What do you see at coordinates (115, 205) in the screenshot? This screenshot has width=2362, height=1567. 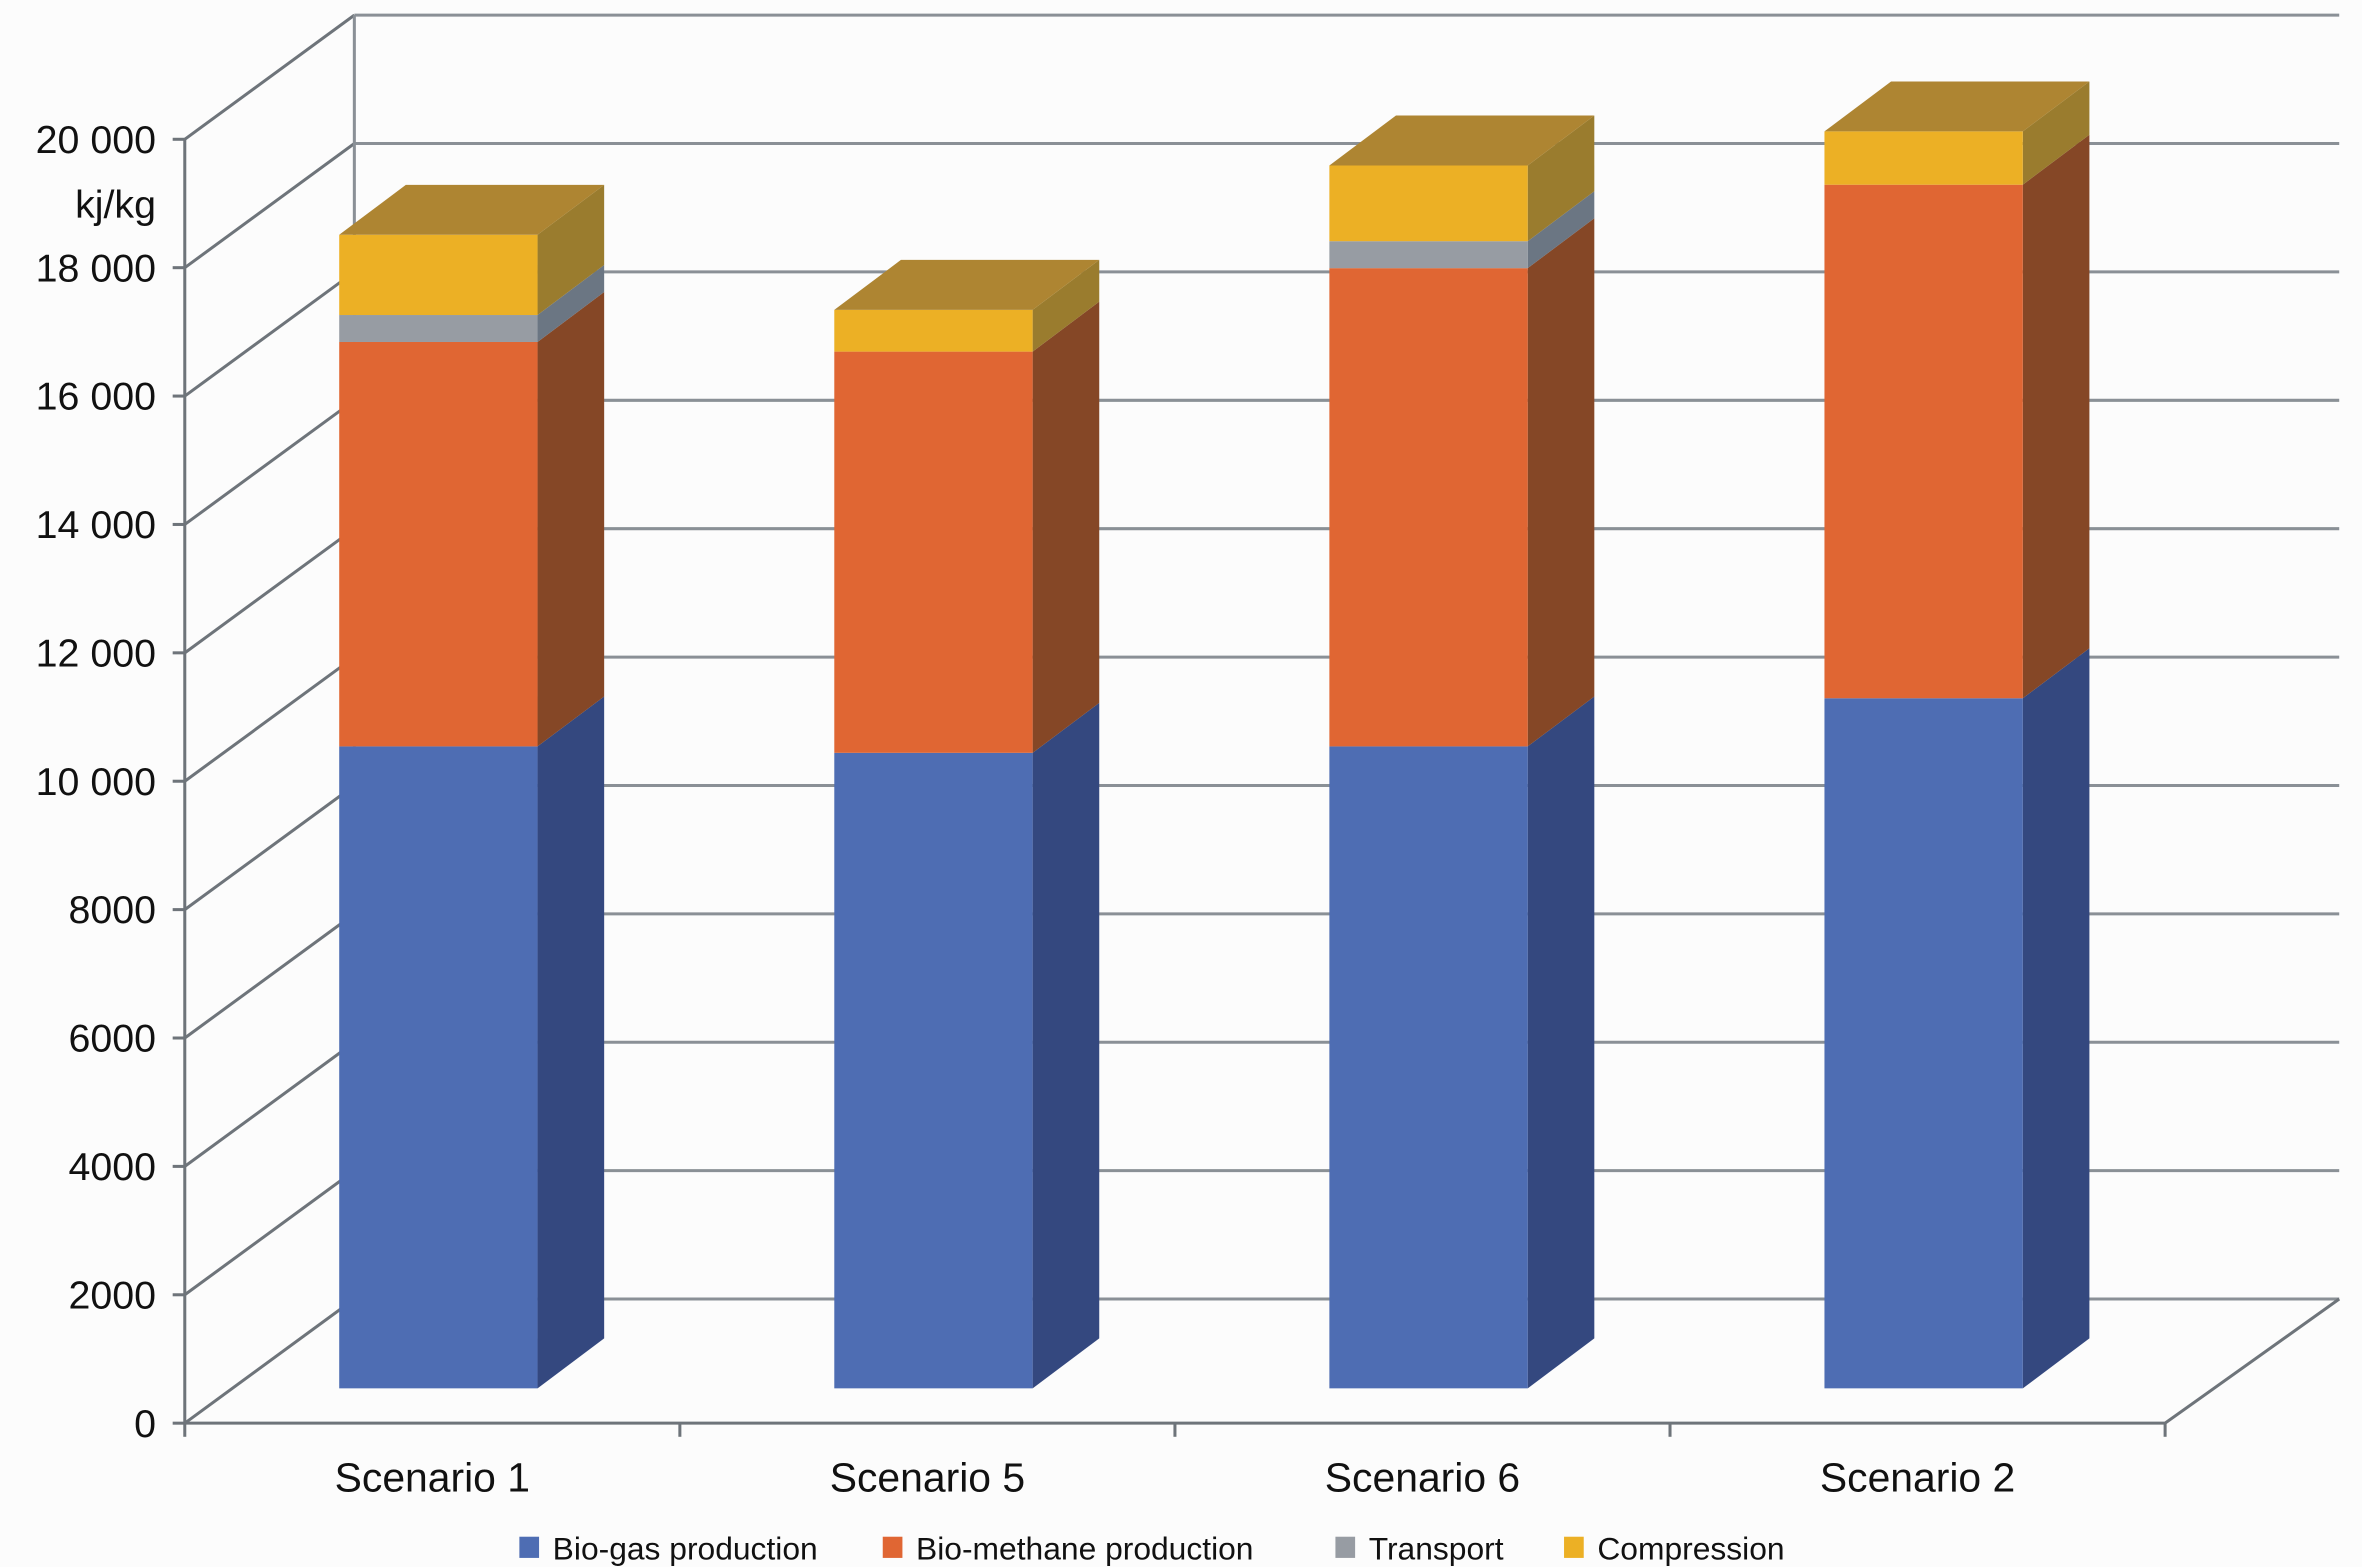 I see `y-axis-label: kj/kg` at bounding box center [115, 205].